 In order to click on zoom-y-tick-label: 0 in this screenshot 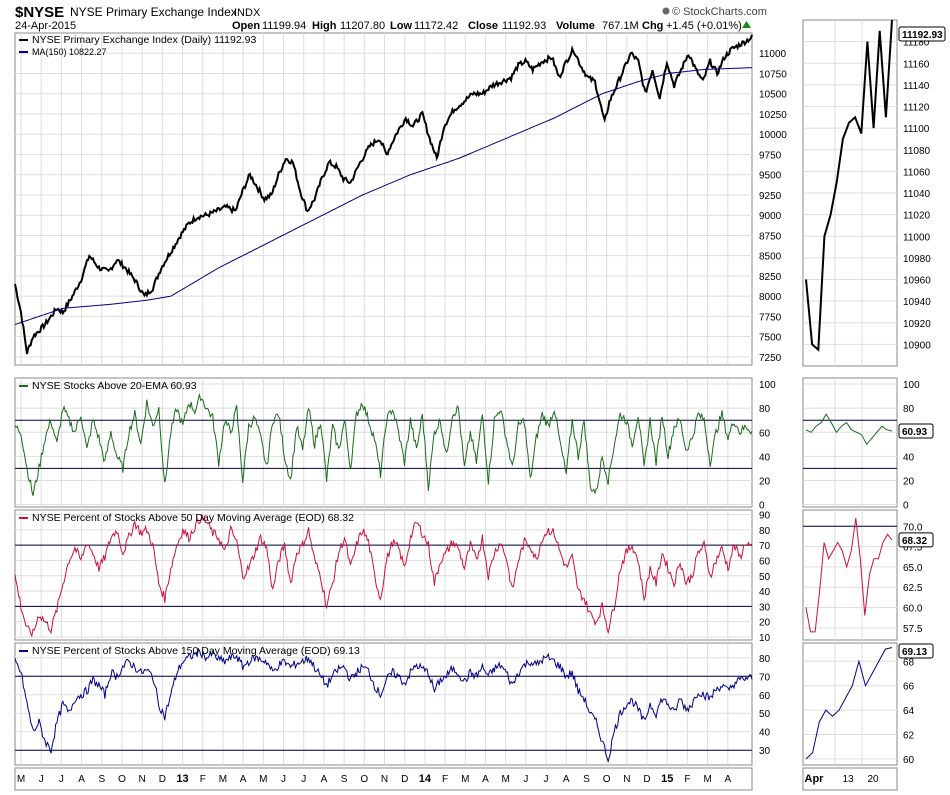, I will do `click(906, 506)`.